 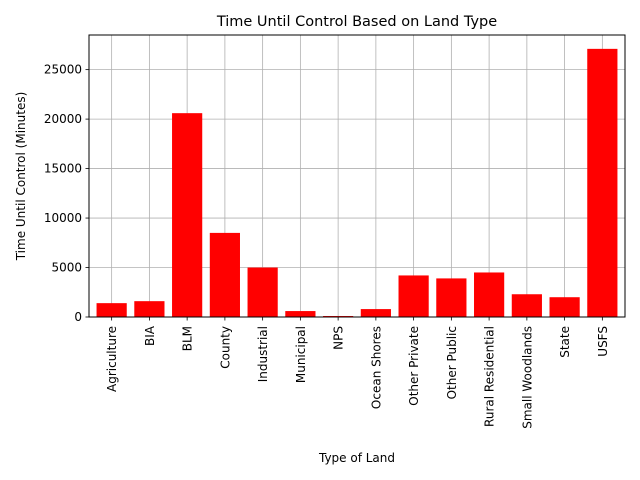 I want to click on bar-bia, so click(x=149, y=309).